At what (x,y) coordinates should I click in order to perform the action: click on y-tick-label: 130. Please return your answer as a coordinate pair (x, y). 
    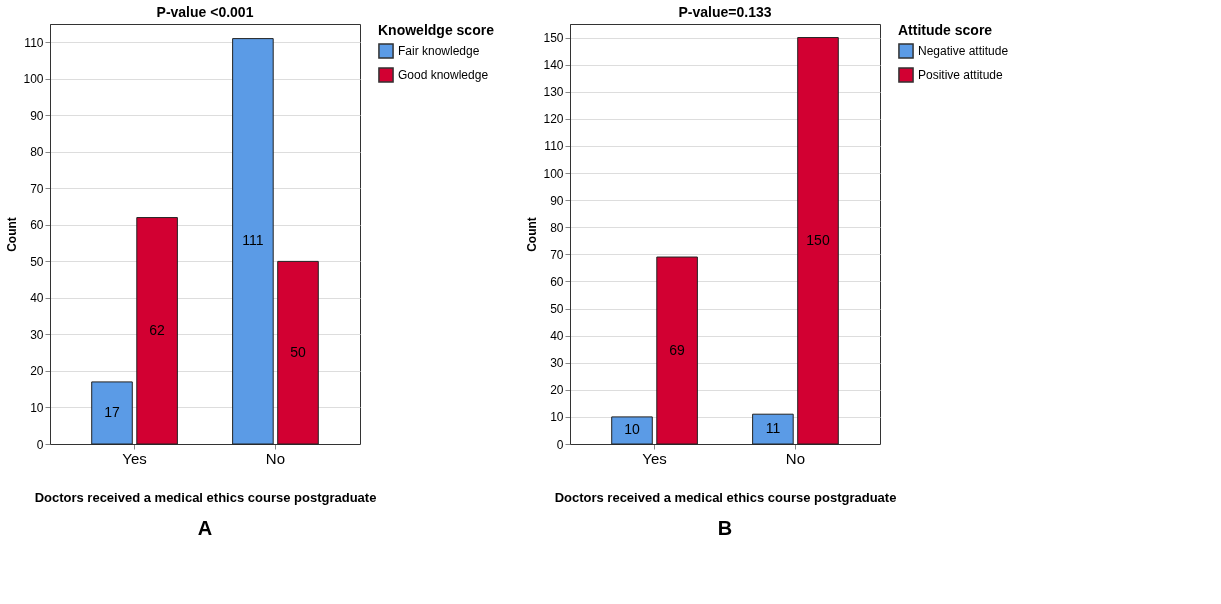
    Looking at the image, I should click on (553, 92).